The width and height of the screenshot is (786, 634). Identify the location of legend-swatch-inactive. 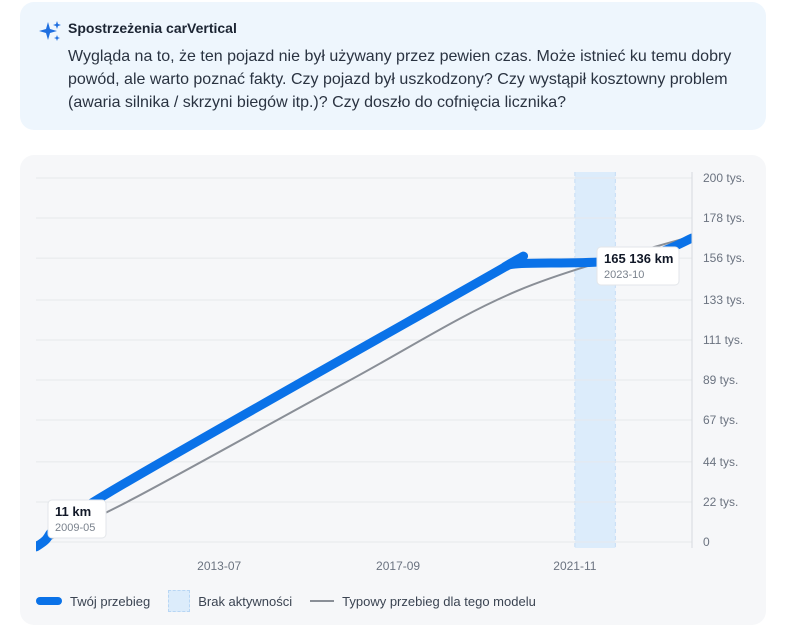
(179, 601).